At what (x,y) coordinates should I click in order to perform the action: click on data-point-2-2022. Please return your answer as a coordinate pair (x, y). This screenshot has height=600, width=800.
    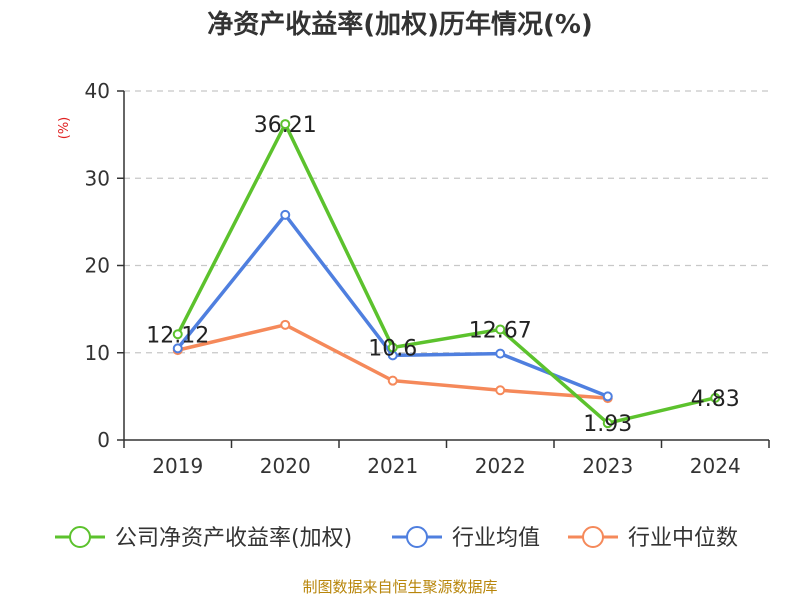
    Looking at the image, I should click on (500, 390).